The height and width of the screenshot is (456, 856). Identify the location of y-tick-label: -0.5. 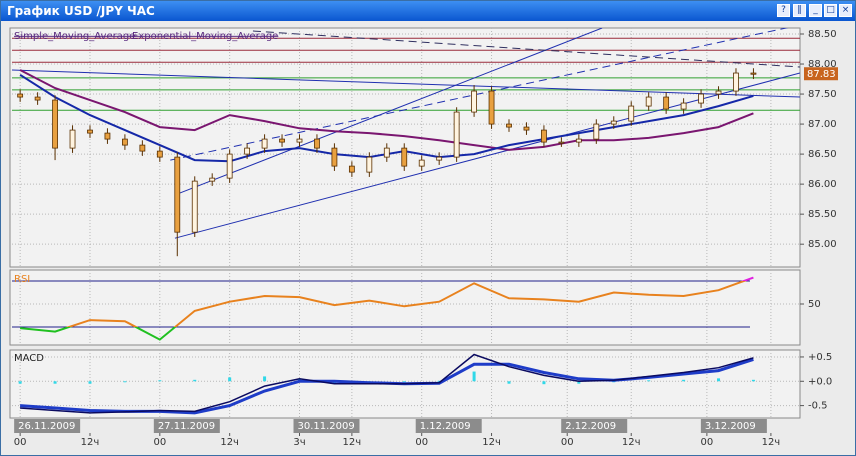
(818, 406).